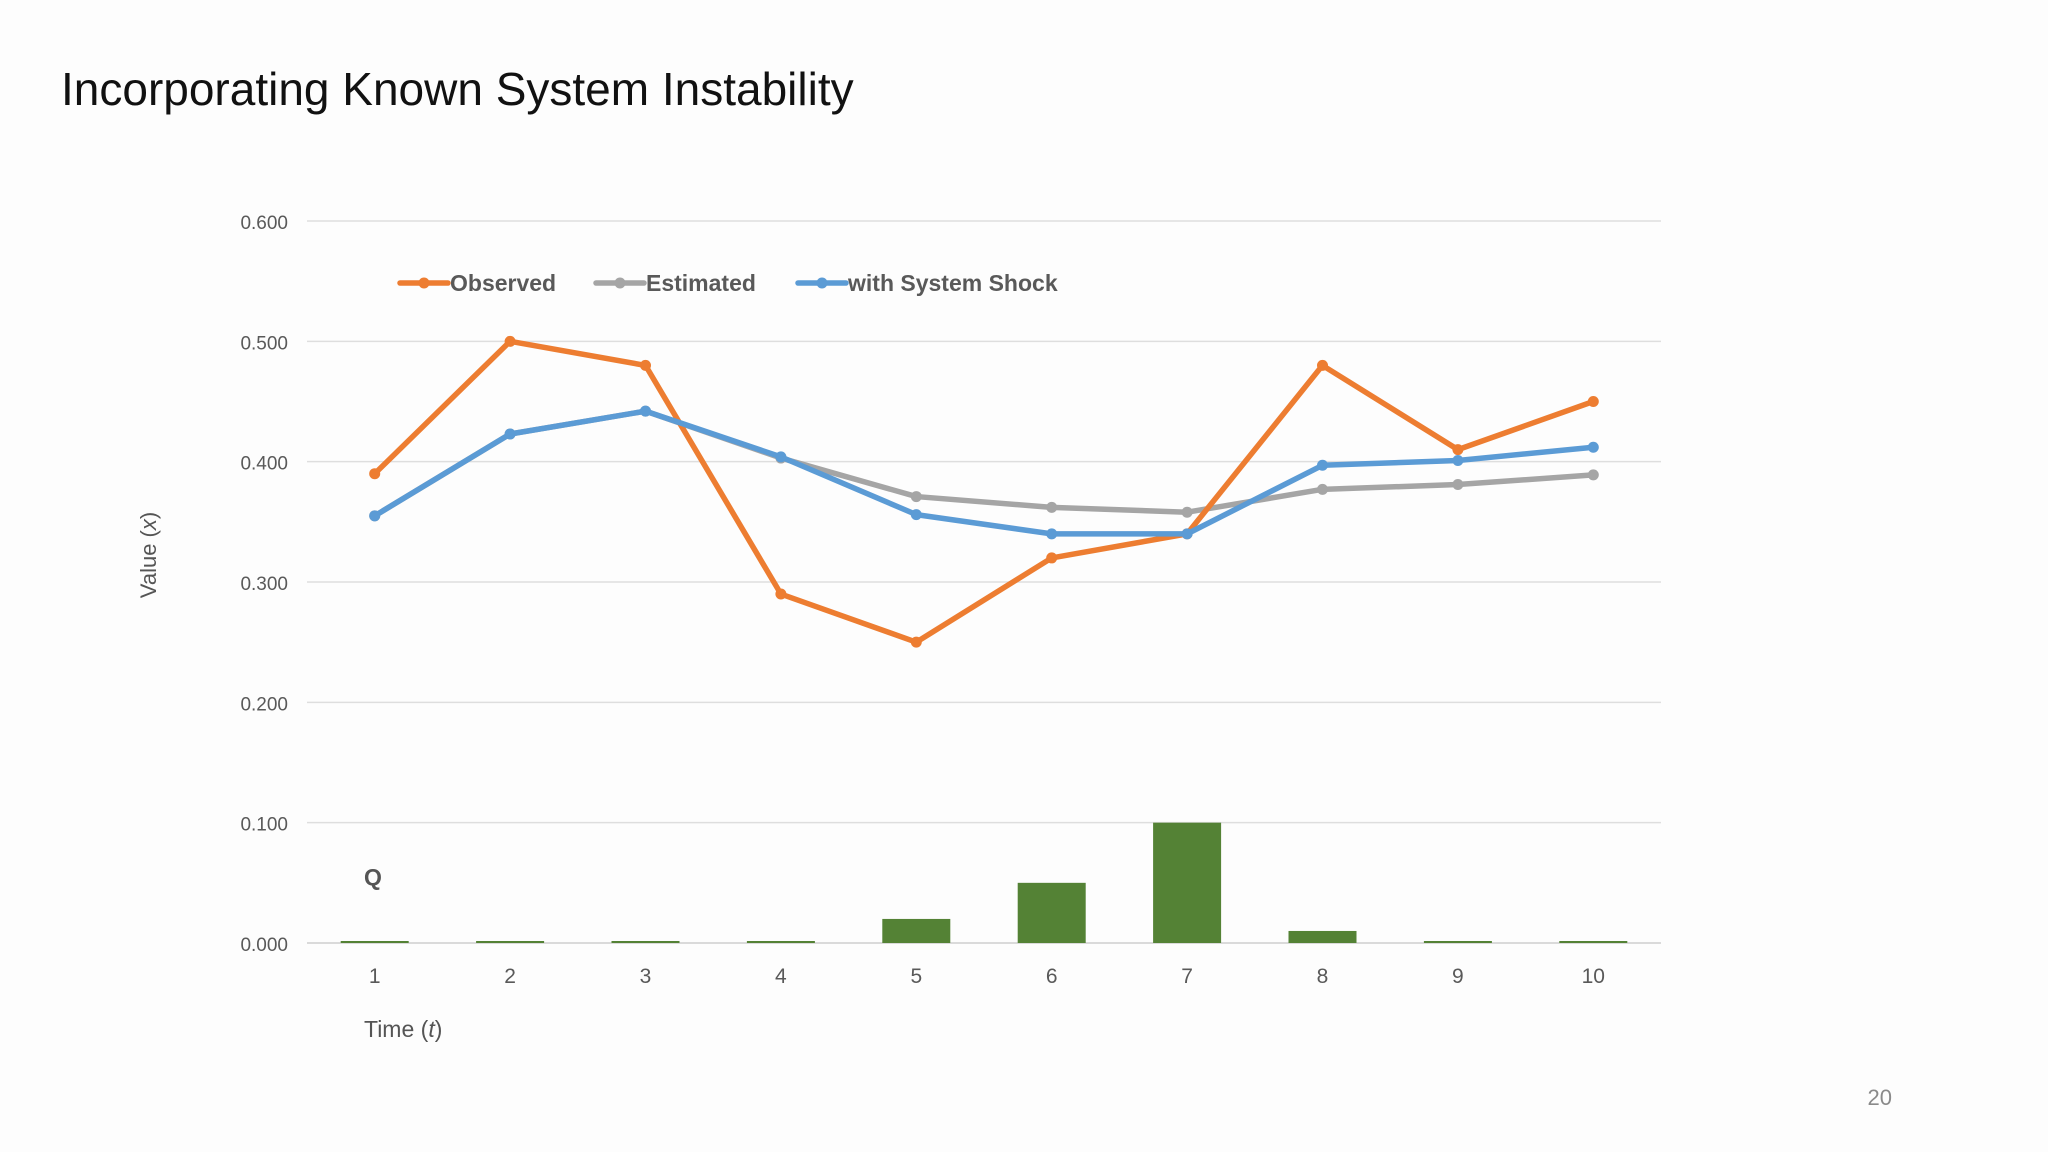 The height and width of the screenshot is (1152, 2048). I want to click on y-axis-ticks: 0.000 0.100 0.200 0.300 0.400 0.500 0.600, so click(264, 584).